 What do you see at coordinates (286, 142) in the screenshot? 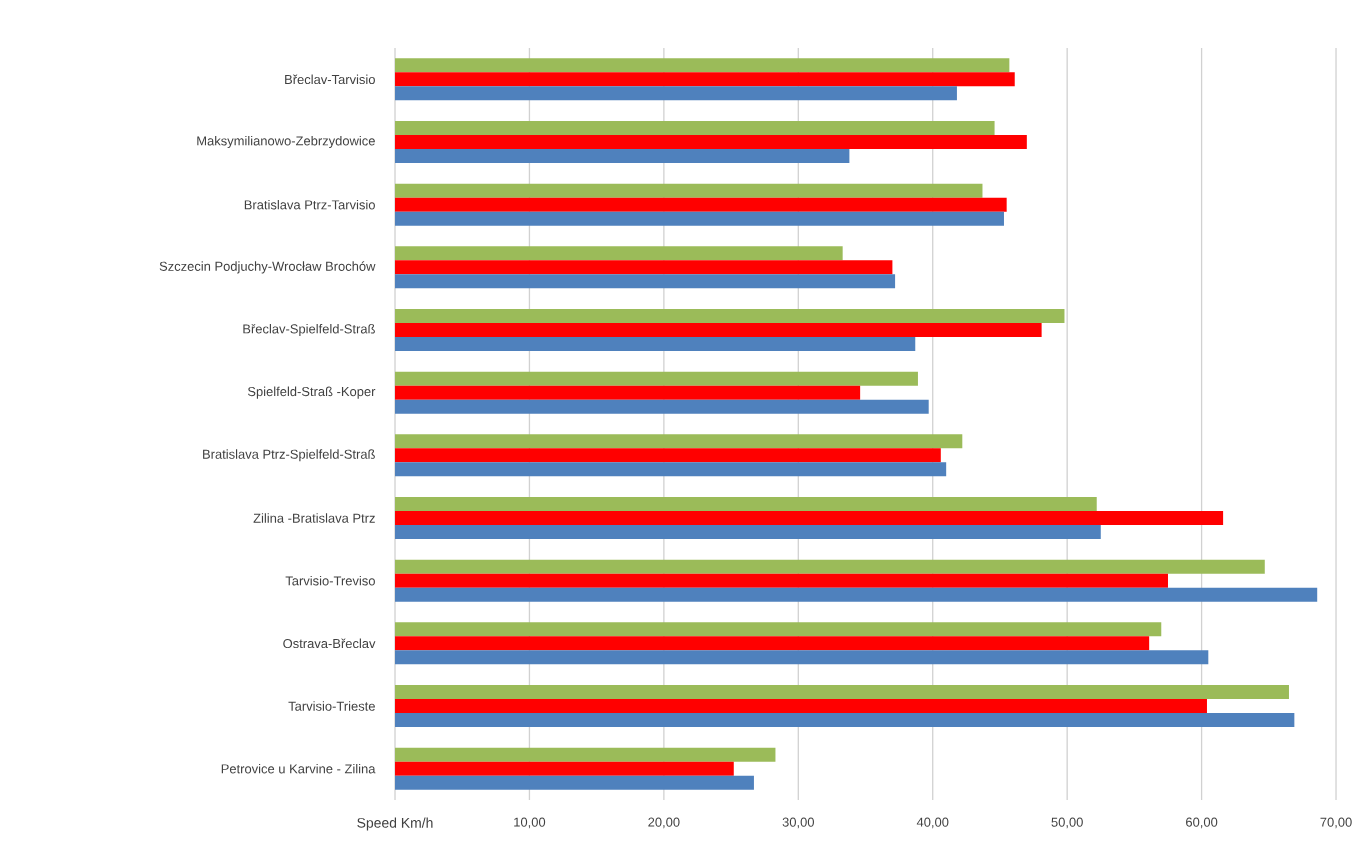
I see `y-tick-label: Maksymilianowo-Zebrzydowice` at bounding box center [286, 142].